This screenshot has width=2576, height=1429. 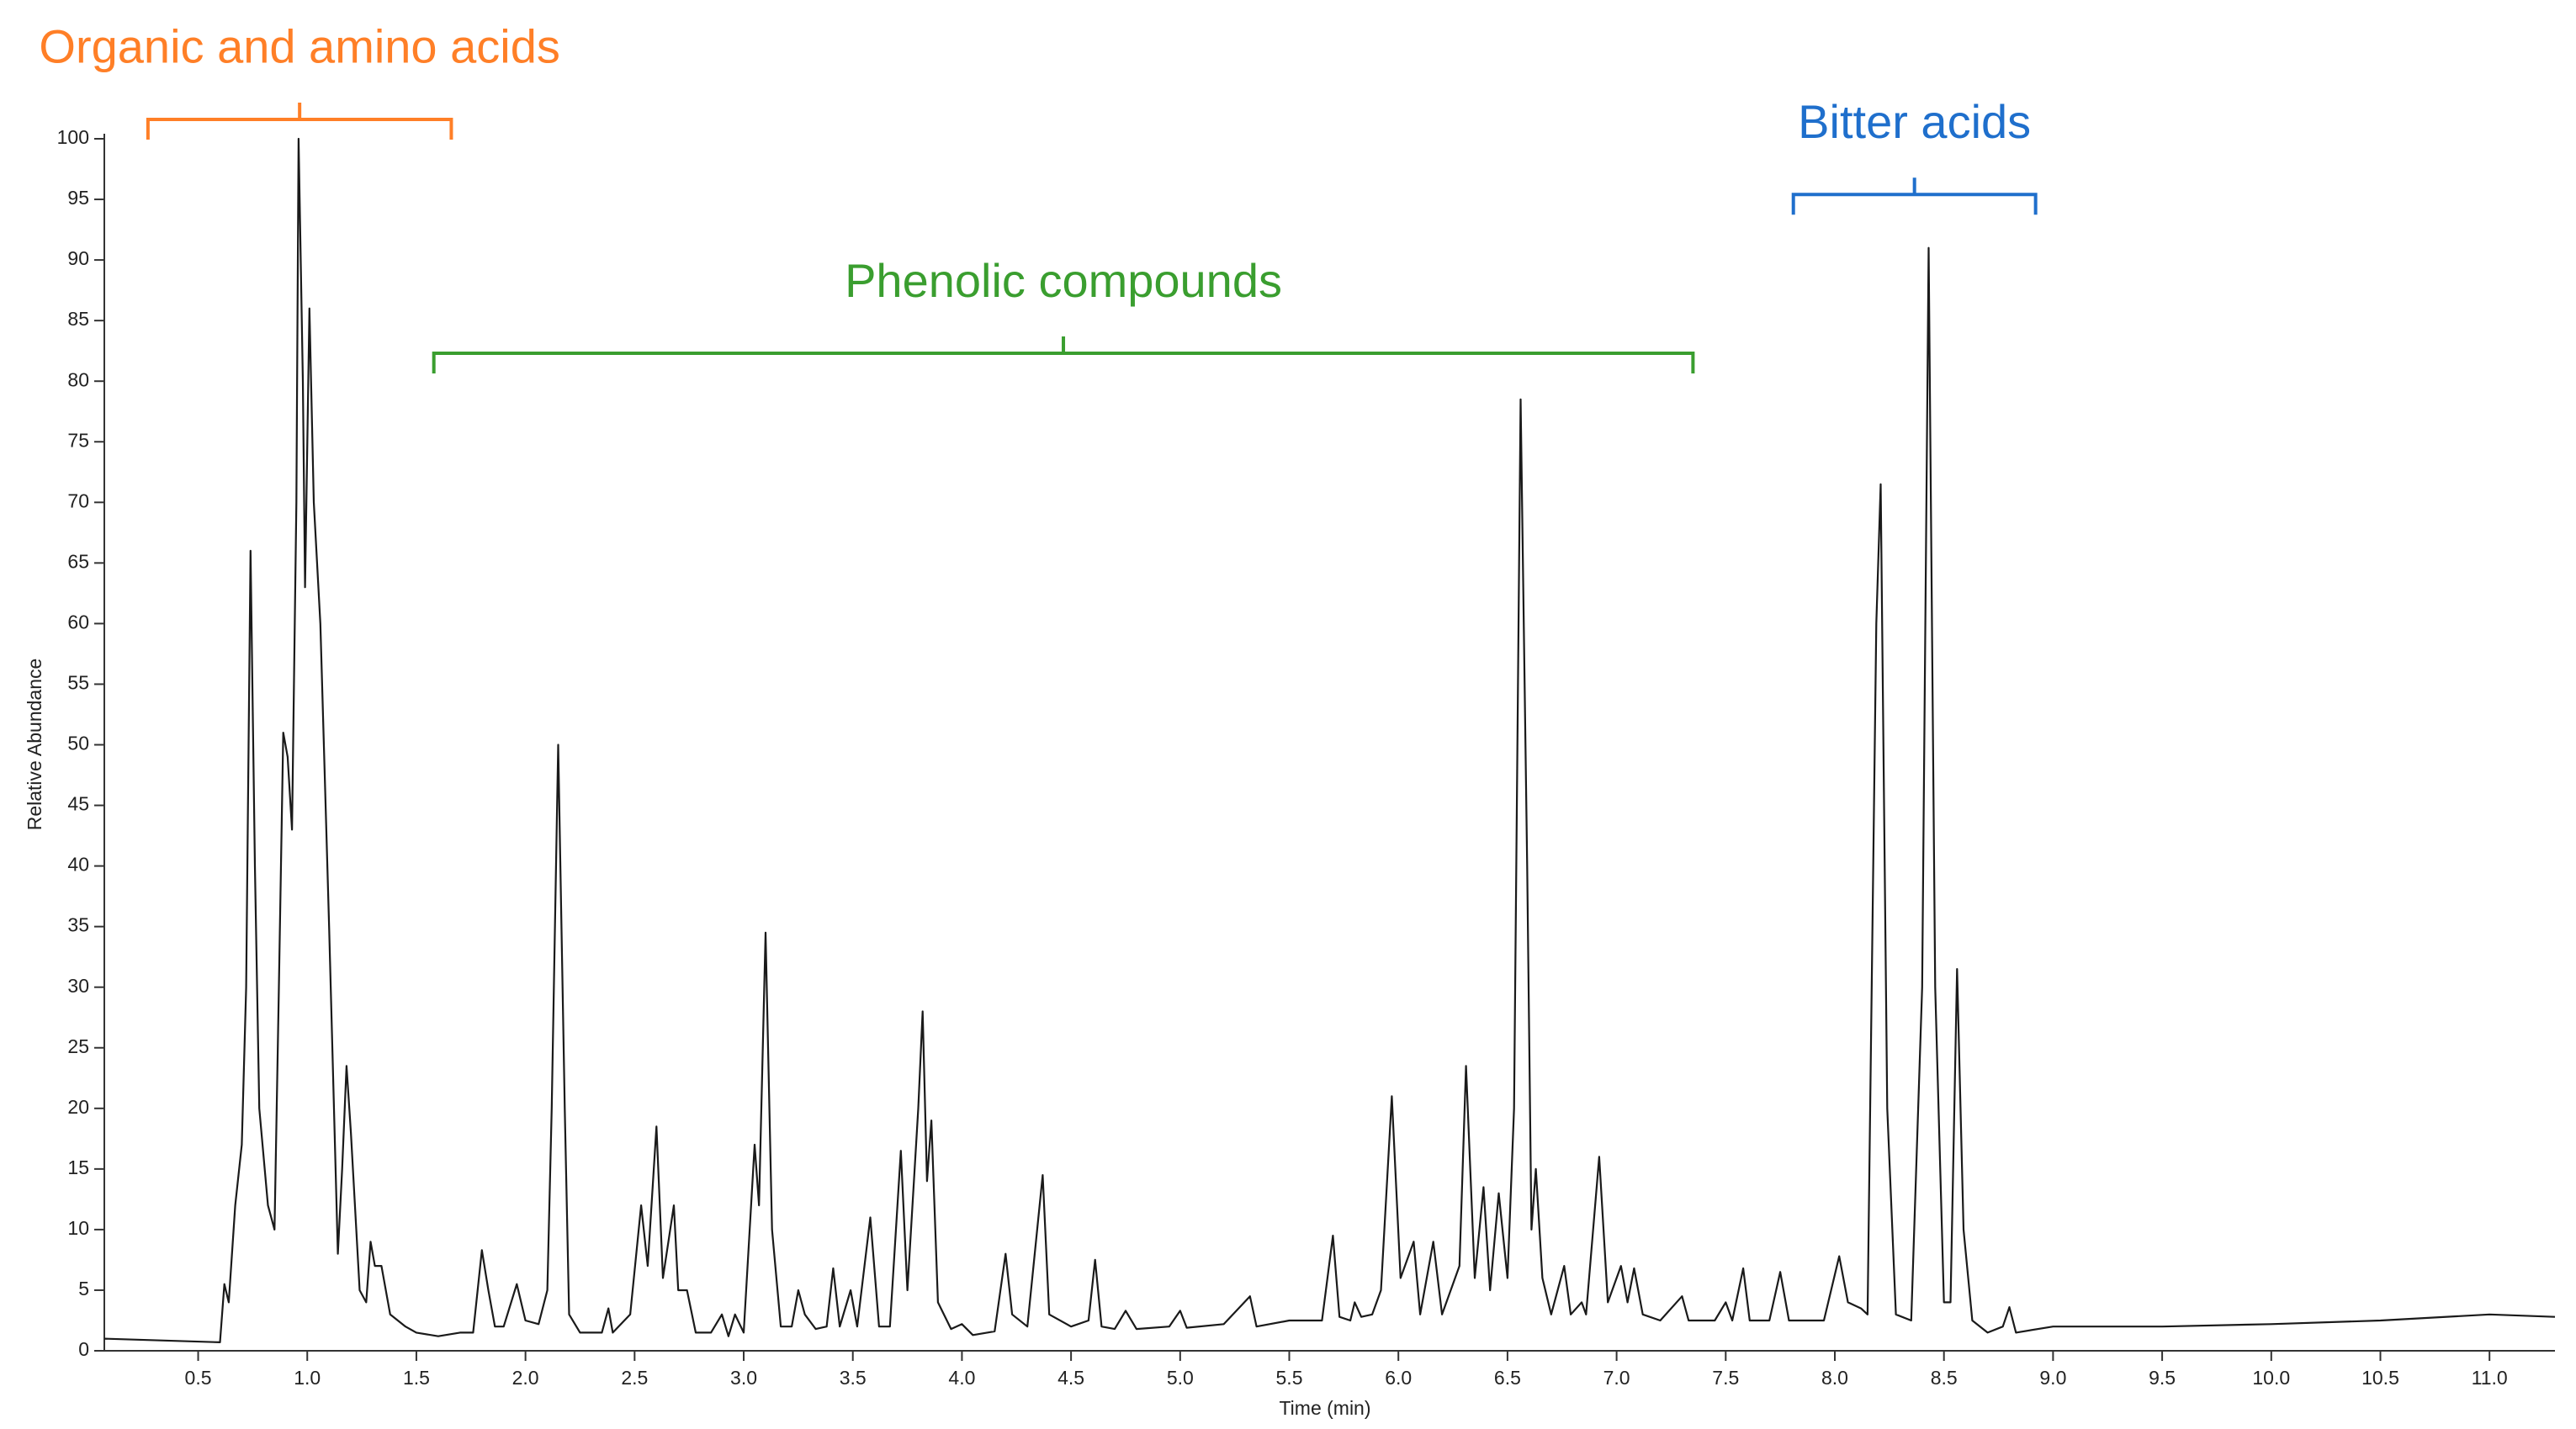 What do you see at coordinates (78, 986) in the screenshot?
I see `y-tick-label: 30` at bounding box center [78, 986].